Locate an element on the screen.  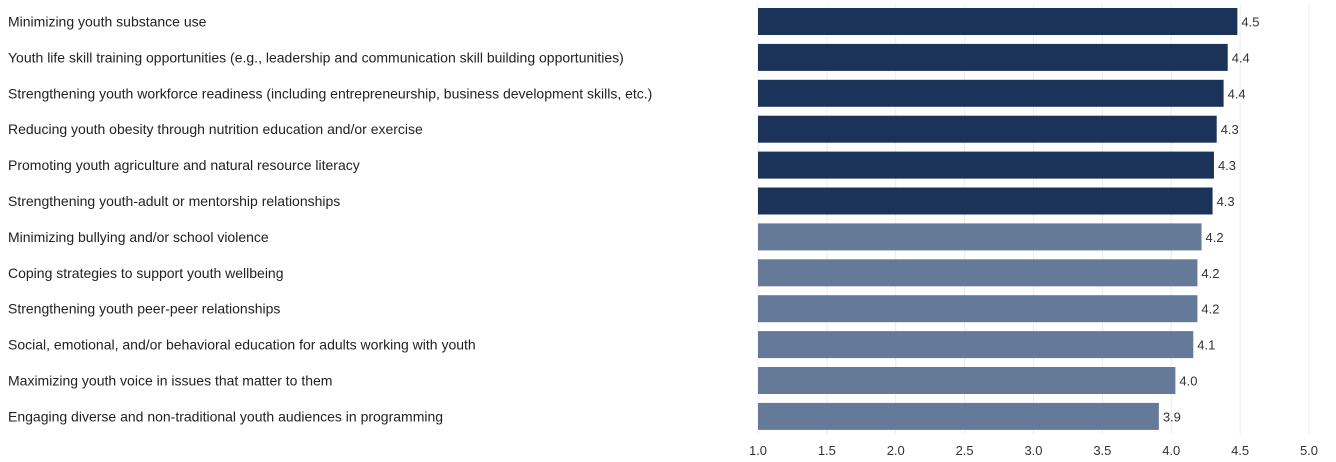
value-label: 4.0 is located at coordinates (1188, 381).